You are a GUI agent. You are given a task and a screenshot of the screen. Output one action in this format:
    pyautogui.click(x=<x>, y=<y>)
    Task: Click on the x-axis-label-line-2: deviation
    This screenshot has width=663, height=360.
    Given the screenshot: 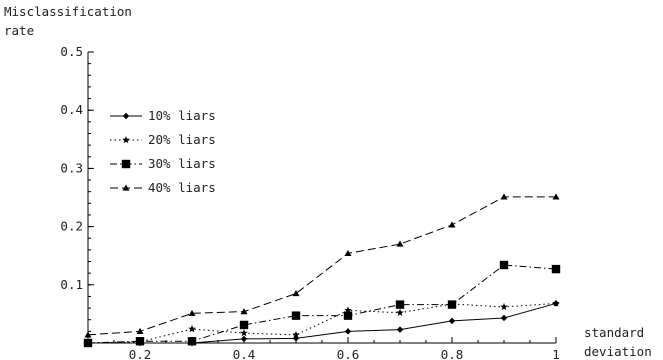 What is the action you would take?
    pyautogui.click(x=618, y=351)
    